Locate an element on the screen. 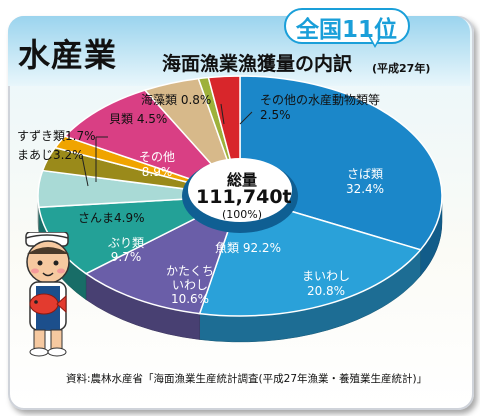 Image resolution: width=480 pixels, height=416 pixels. slice-label-kairui-name: 貝類 is located at coordinates (121, 119).